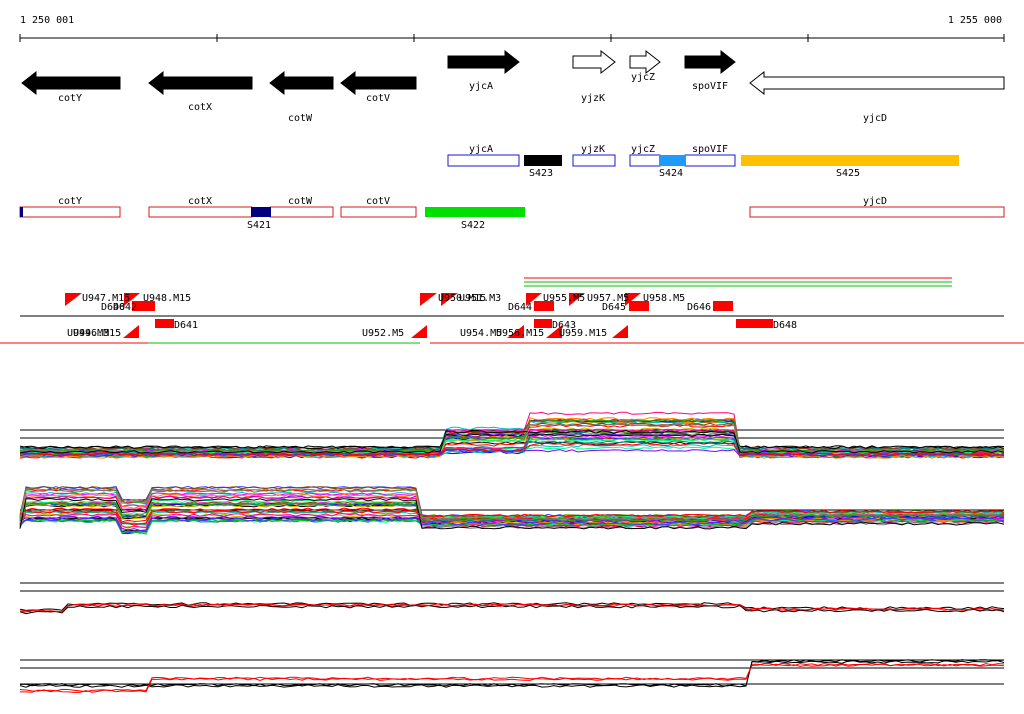  I want to click on fwd-box-yjcZ, so click(645, 160).